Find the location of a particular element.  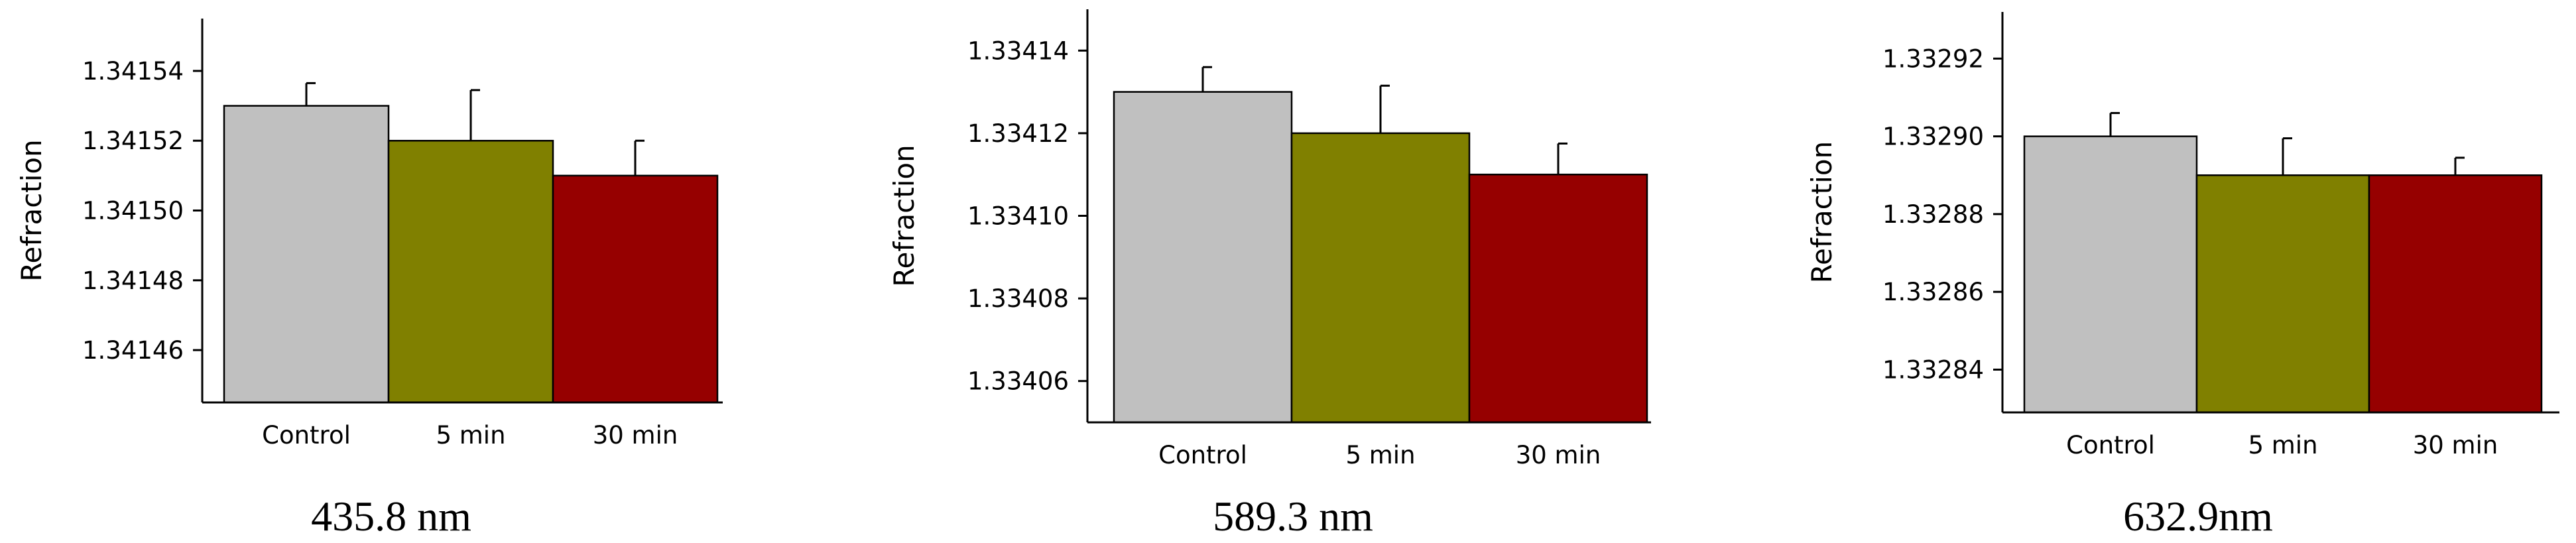

y-tick-label: 1.33408 is located at coordinates (1018, 298).